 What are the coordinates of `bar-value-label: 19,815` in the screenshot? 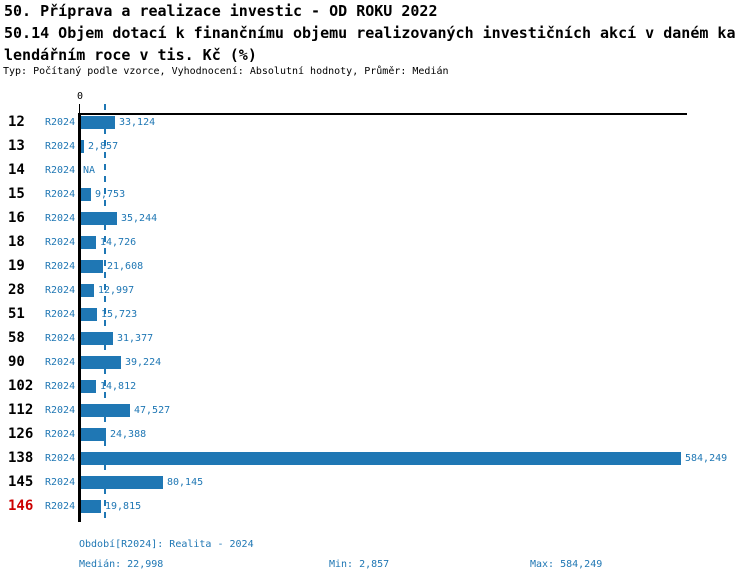 It's located at (123, 506).